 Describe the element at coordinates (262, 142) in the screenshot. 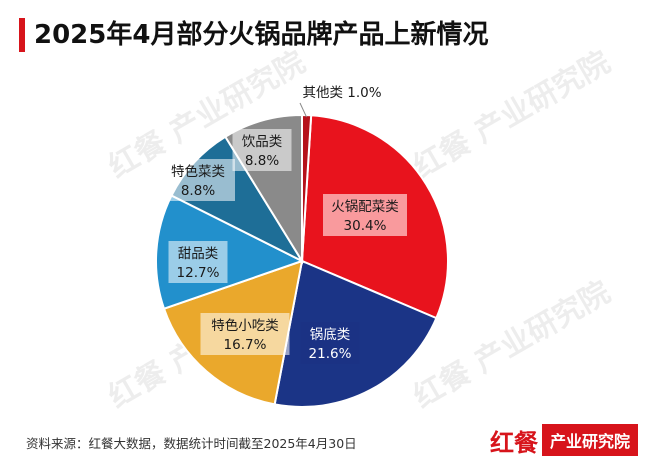

I see `slice-category-label: 饮品类` at that location.